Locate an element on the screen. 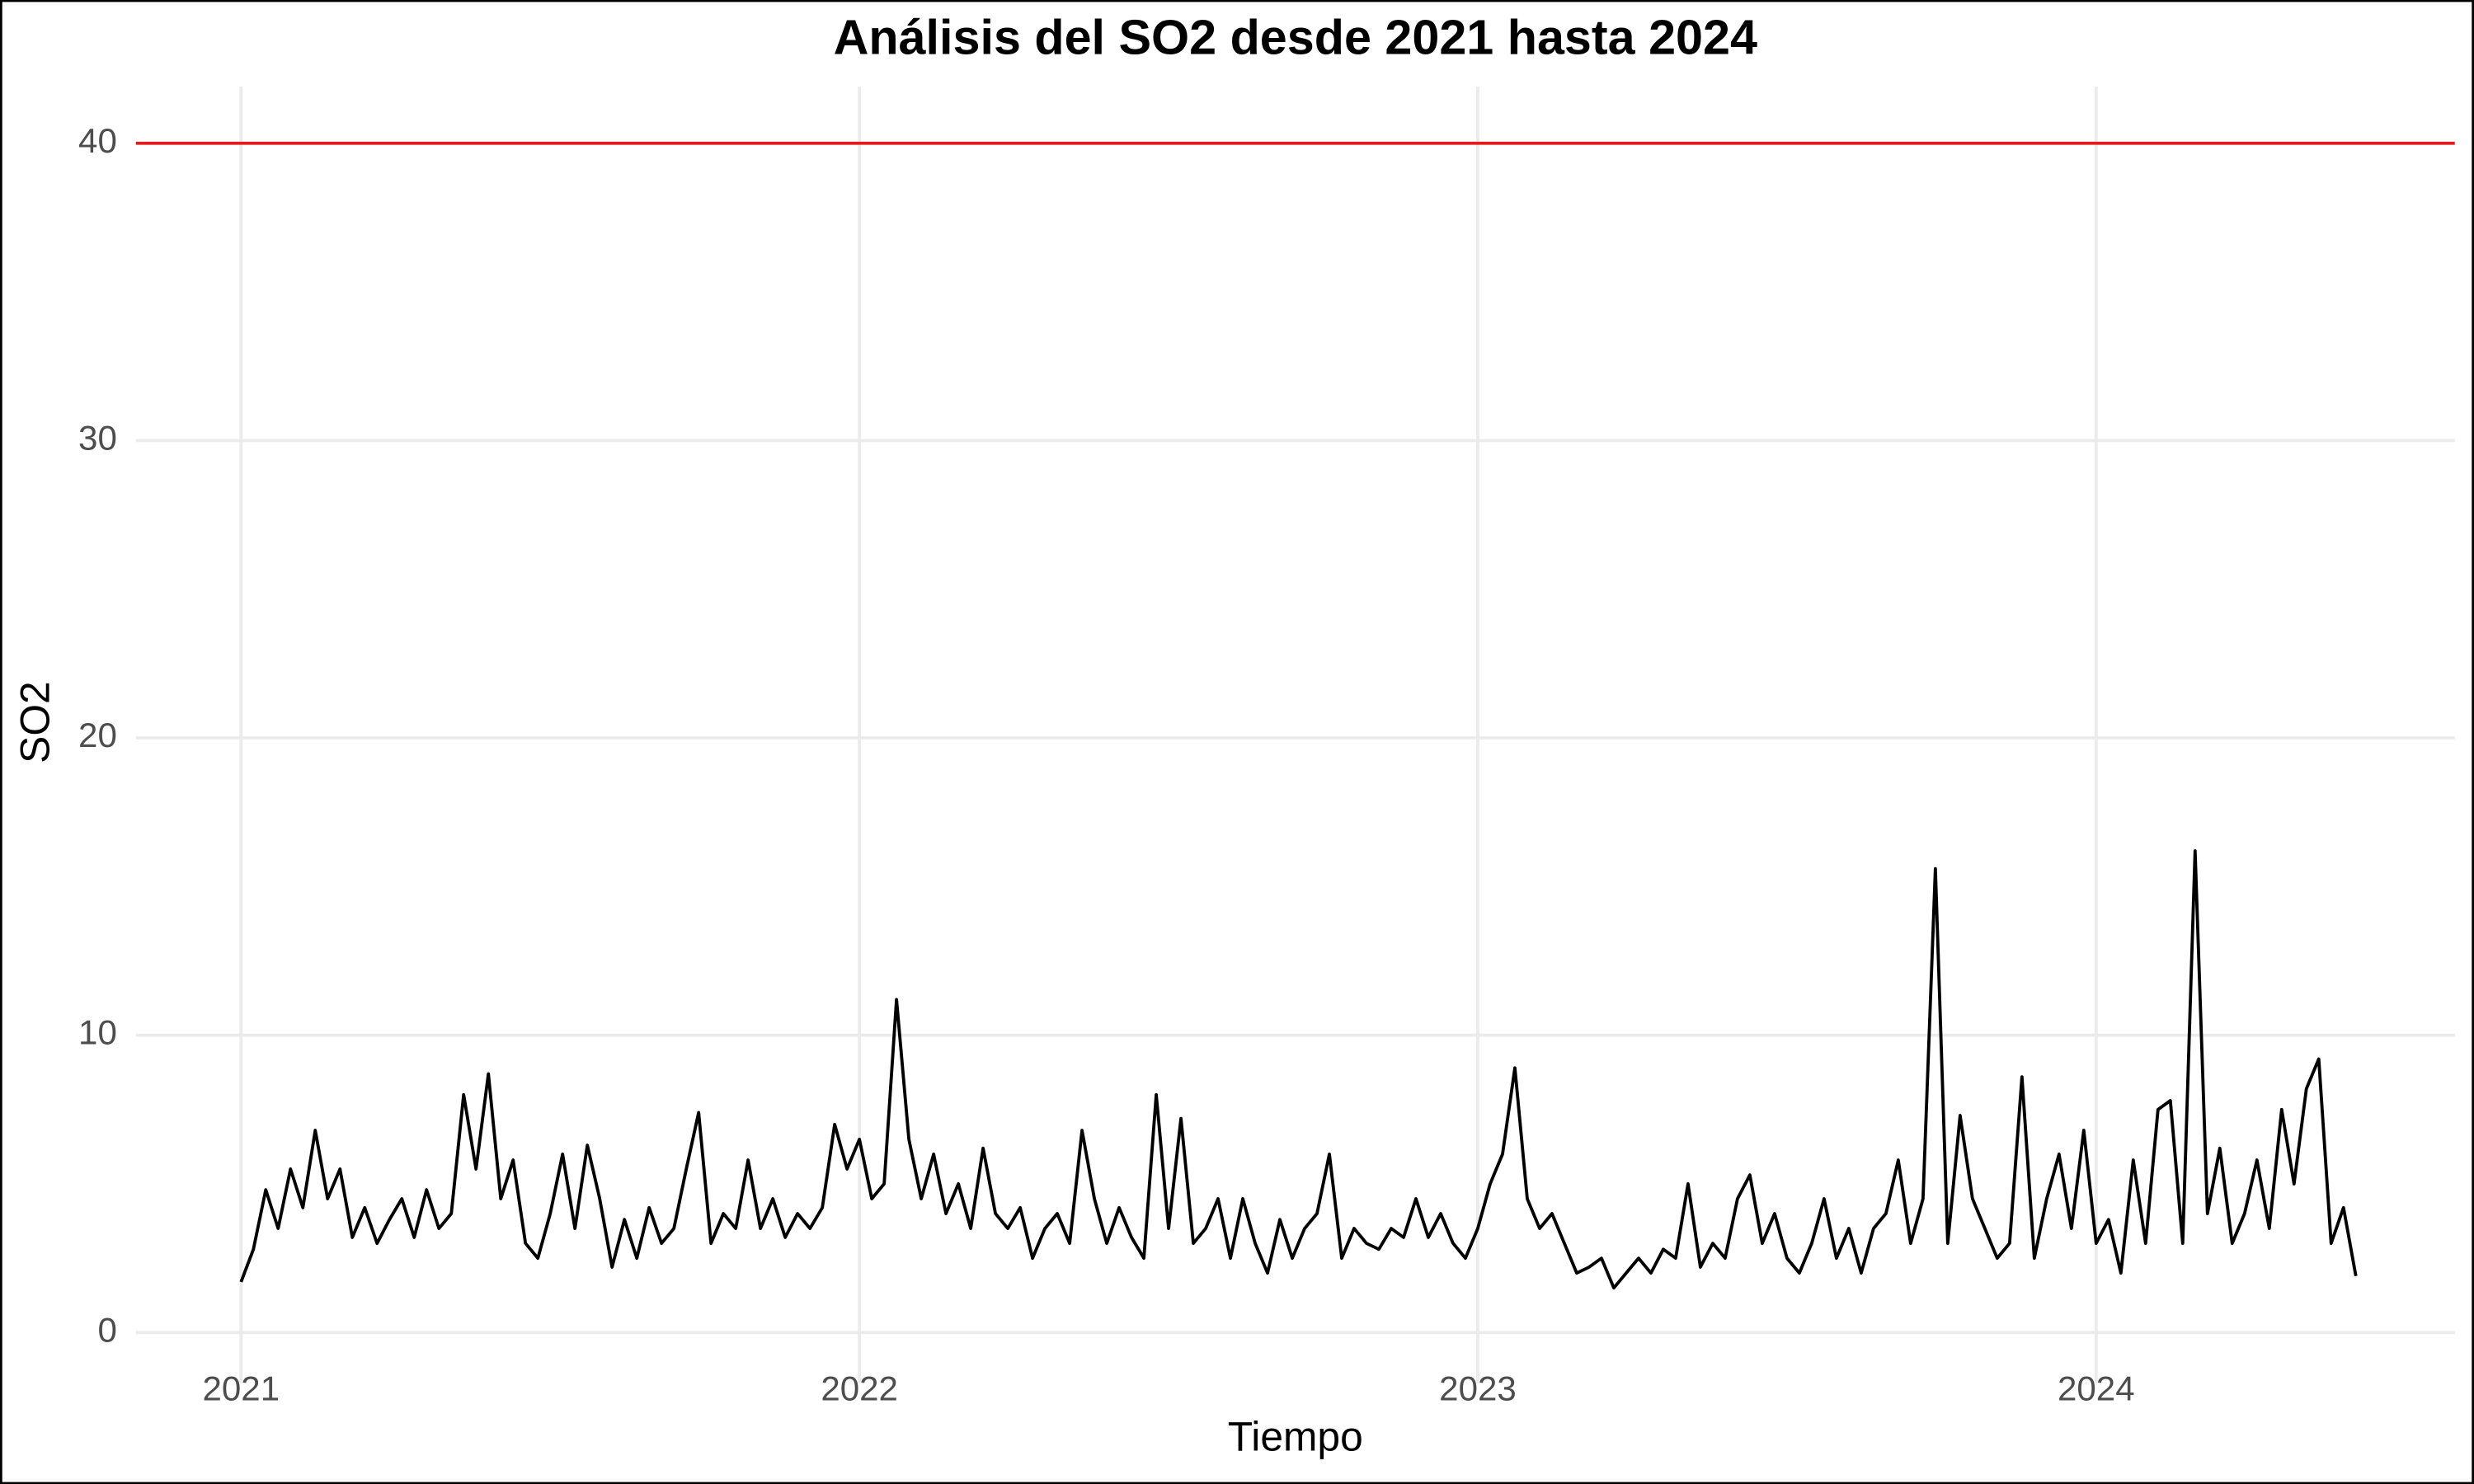  x-tick-label: 2024 is located at coordinates (2096, 1388).